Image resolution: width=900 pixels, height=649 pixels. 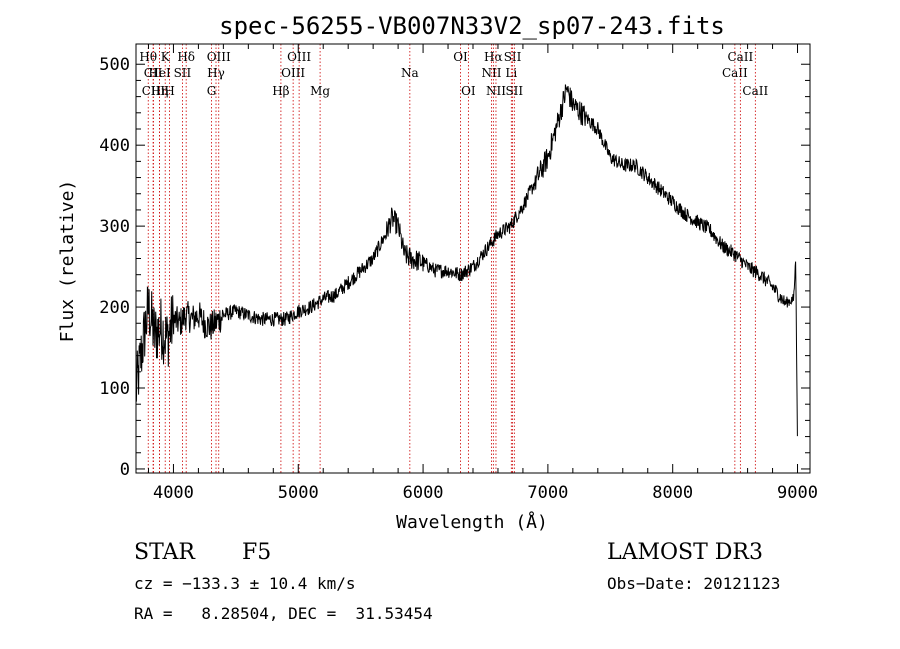 What do you see at coordinates (166, 57) in the screenshot?
I see `marker-label: K` at bounding box center [166, 57].